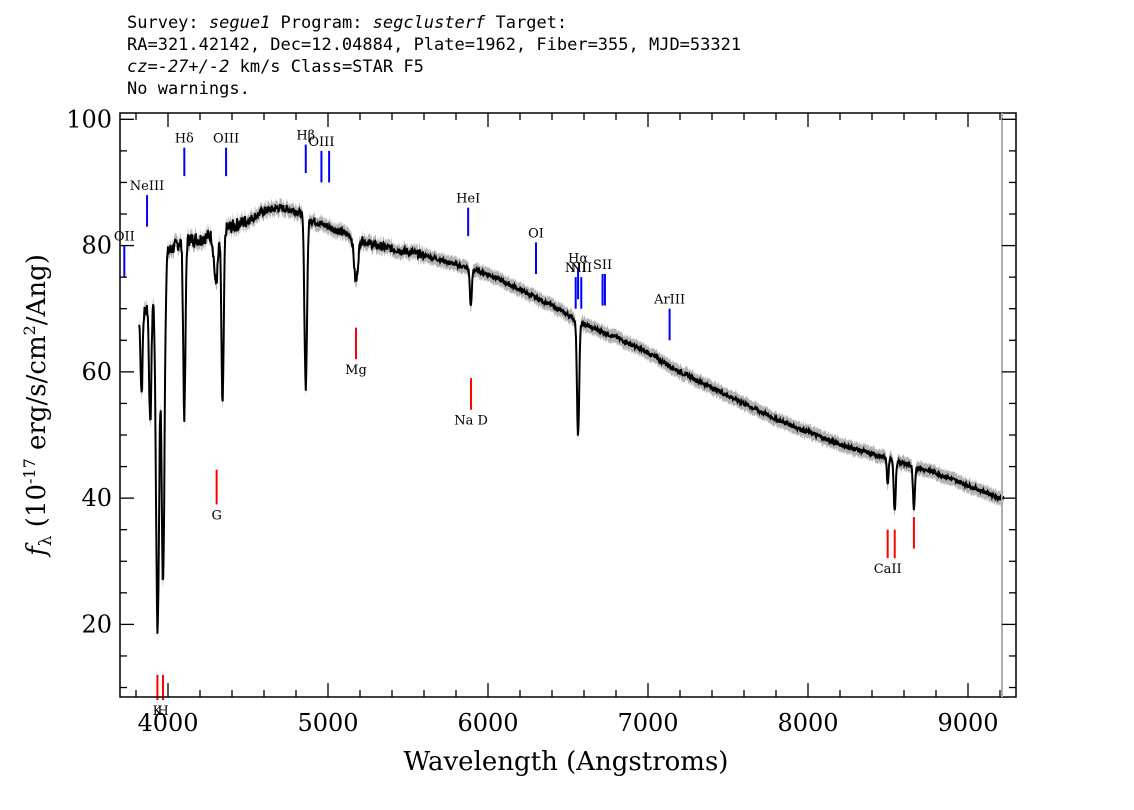 Image resolution: width=1134 pixels, height=810 pixels. I want to click on class-info: km/s Class=STAR F5, so click(326, 67).